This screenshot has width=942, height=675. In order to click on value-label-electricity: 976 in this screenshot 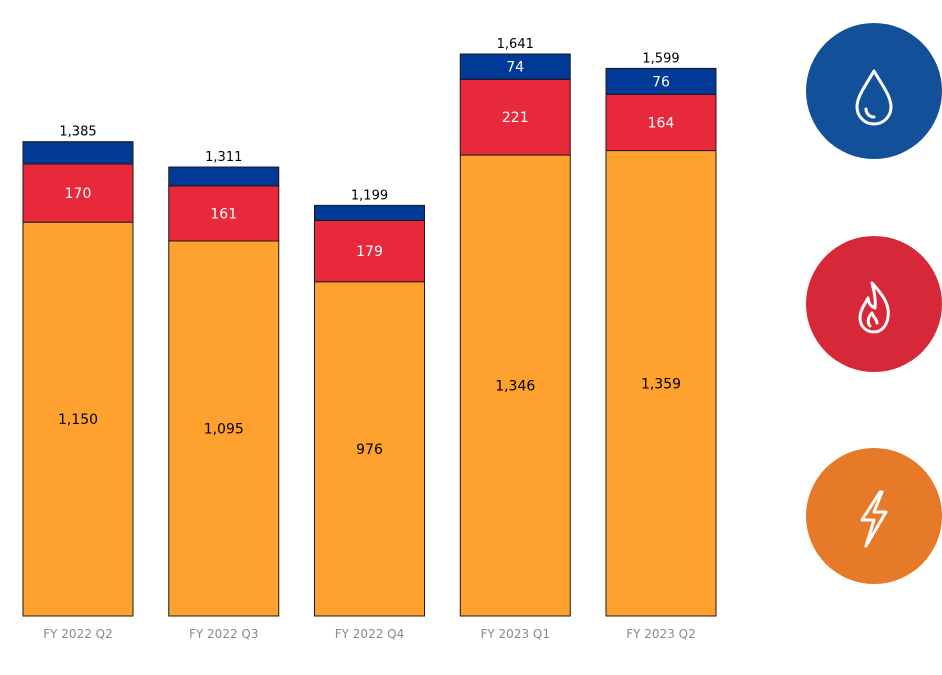, I will do `click(369, 450)`.